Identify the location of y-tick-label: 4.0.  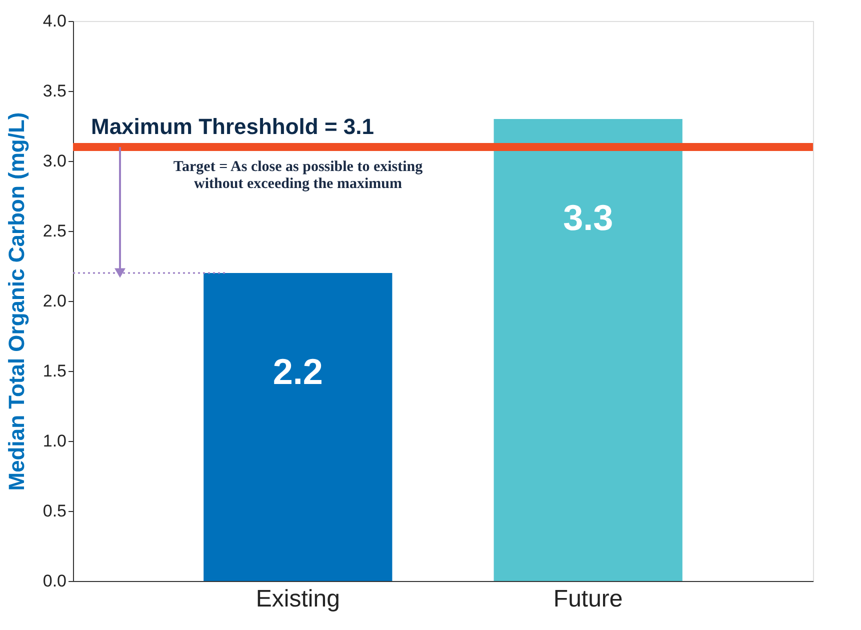
(54, 21).